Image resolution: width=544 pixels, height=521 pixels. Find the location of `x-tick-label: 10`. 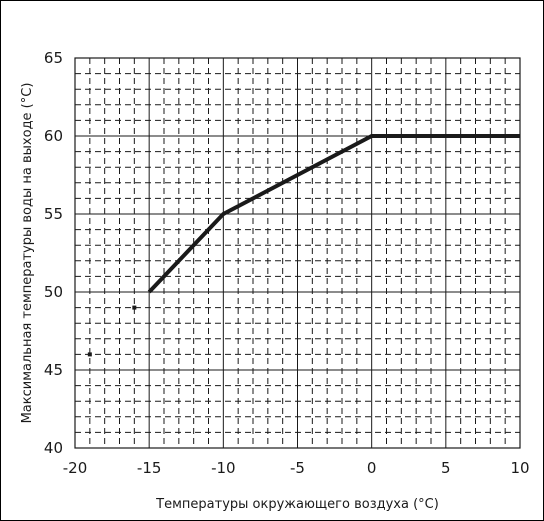

x-tick-label: 10 is located at coordinates (519, 468).